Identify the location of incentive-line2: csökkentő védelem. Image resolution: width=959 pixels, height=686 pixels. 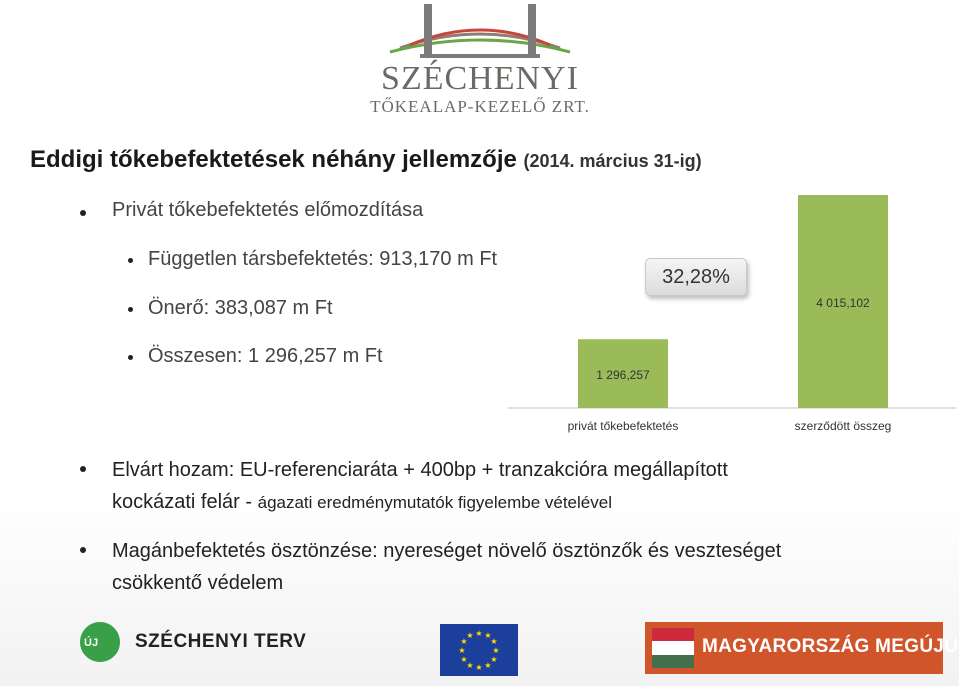
(198, 583).